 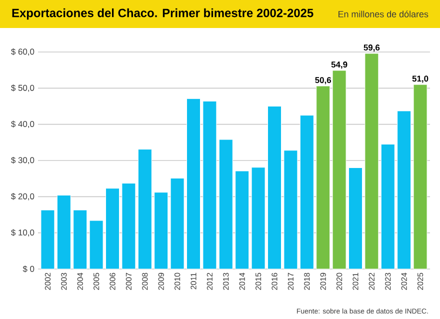 What do you see at coordinates (163, 14) in the screenshot?
I see `chart-title: Exportaciones del Chaco. Primer bimestre 2002-2025` at bounding box center [163, 14].